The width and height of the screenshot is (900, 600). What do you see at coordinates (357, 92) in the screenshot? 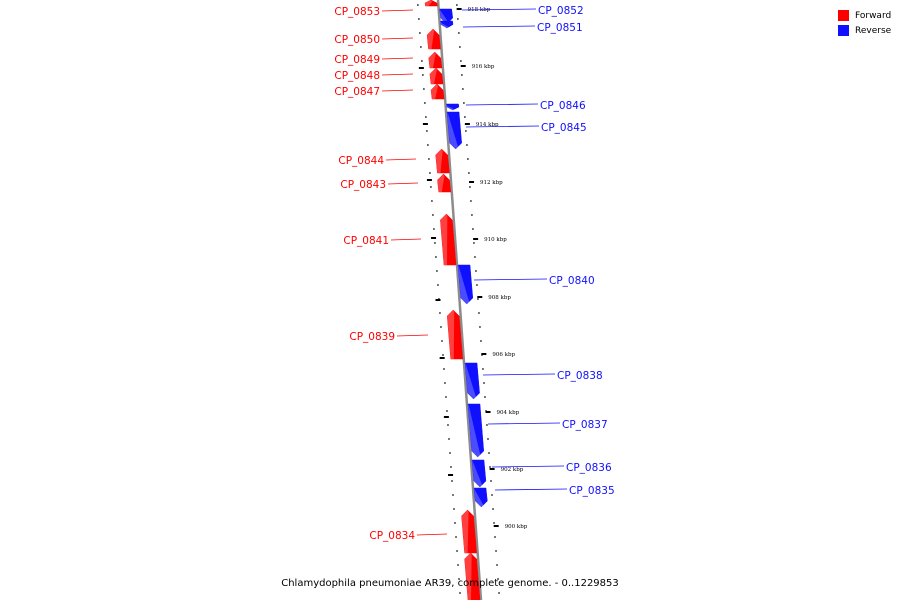
I see `gene-cp_0847-label: CP_0847` at bounding box center [357, 92].